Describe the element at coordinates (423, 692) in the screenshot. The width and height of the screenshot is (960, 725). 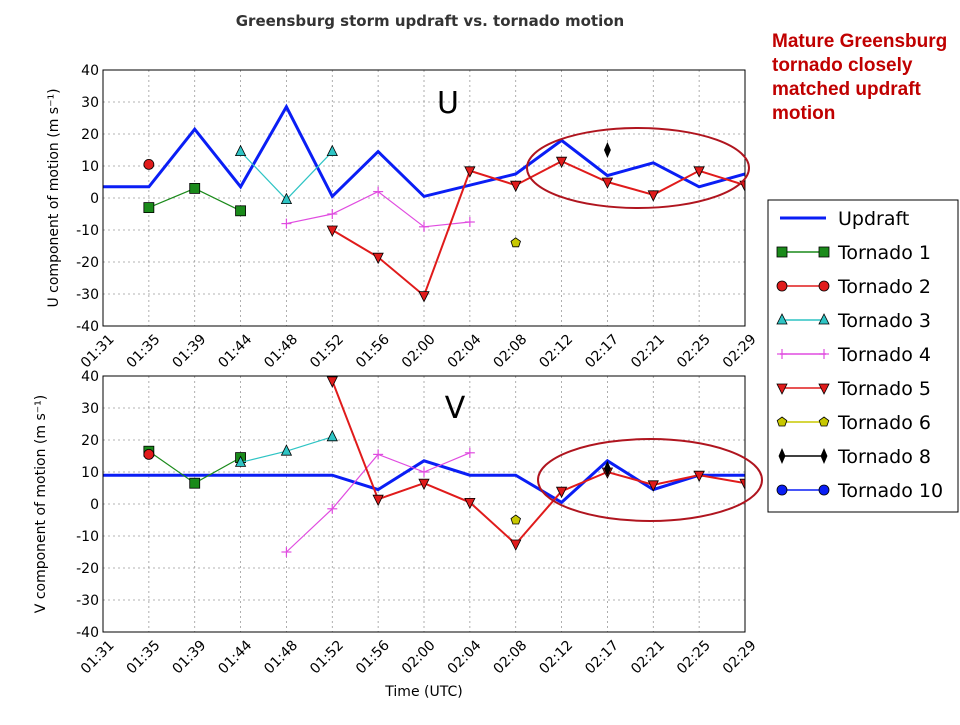
I see `x-axis-label: Time (UTC)` at that location.